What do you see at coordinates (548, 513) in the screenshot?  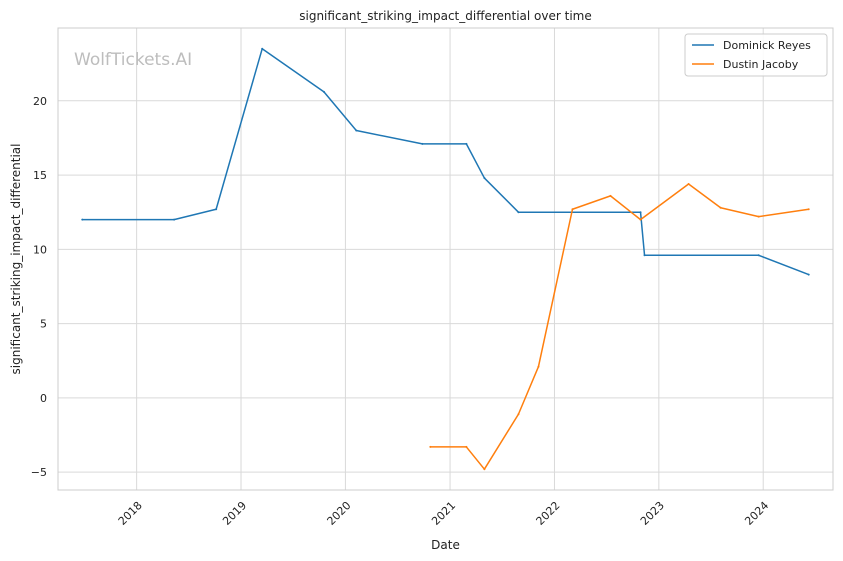 I see `x-tick-label: 2022` at bounding box center [548, 513].